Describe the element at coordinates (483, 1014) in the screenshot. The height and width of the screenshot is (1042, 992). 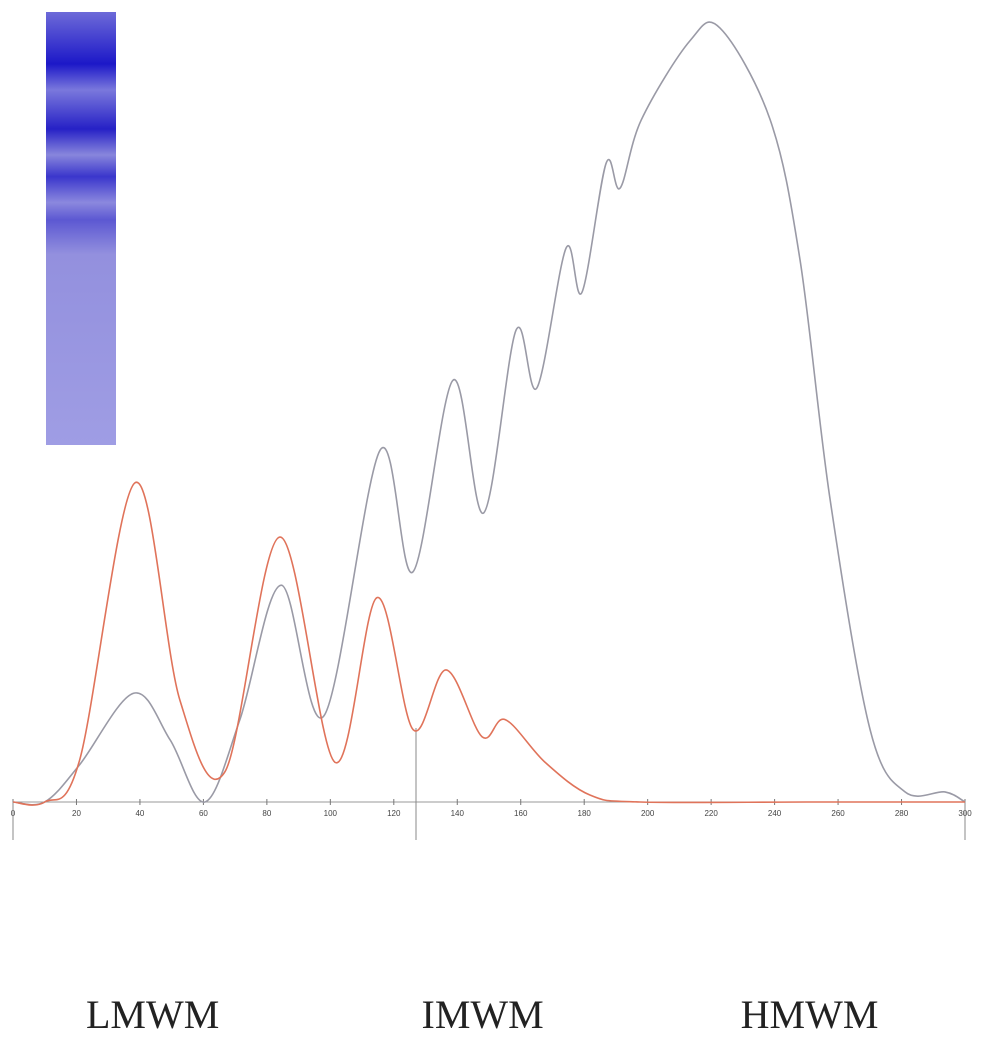
I see `region-label: IMWM` at that location.